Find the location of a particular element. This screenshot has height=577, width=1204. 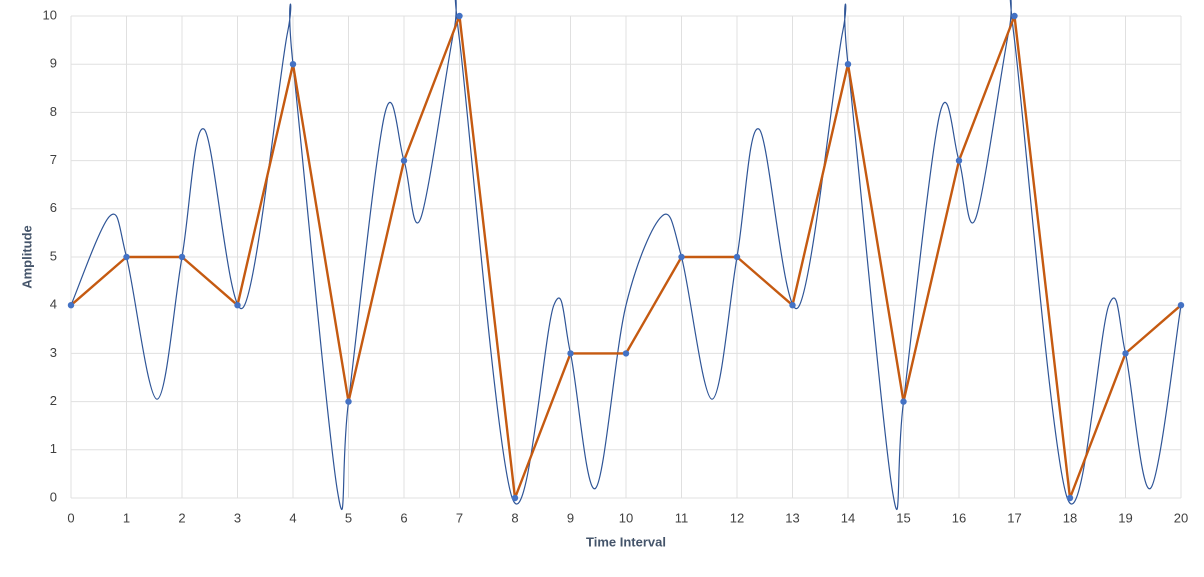

x-tick-label: 11 is located at coordinates (682, 517).